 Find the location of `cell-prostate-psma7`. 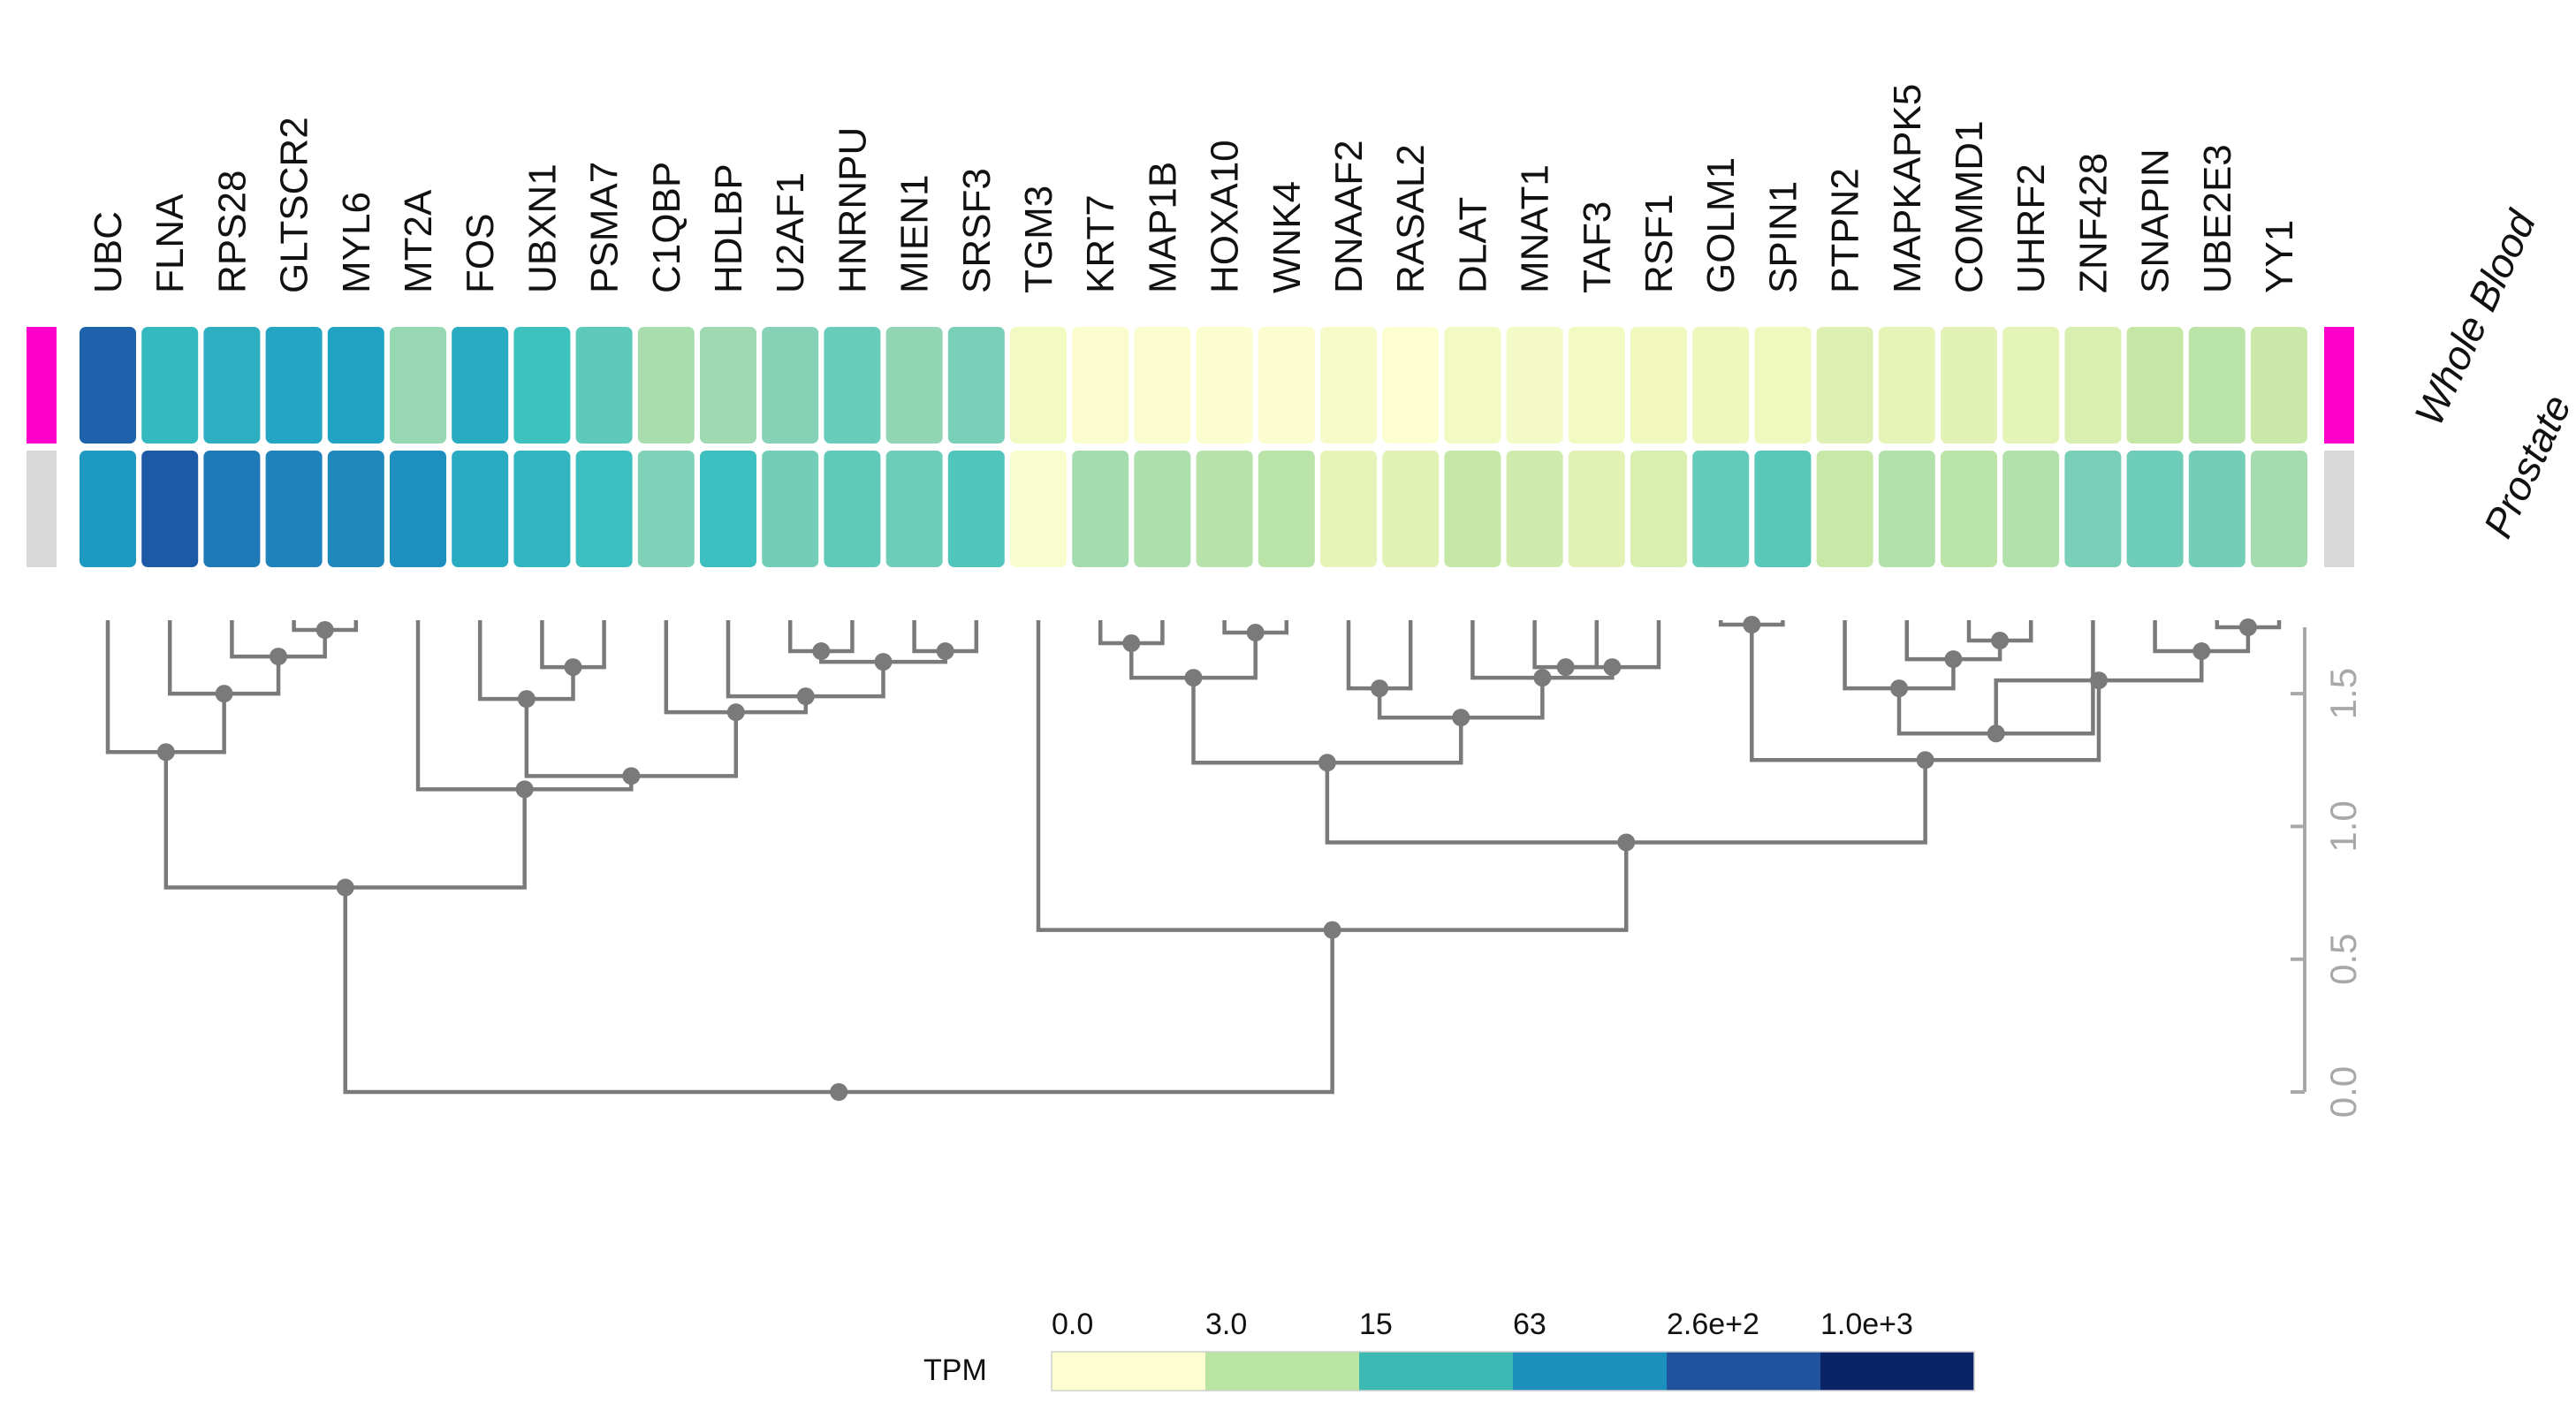

cell-prostate-psma7 is located at coordinates (604, 509).